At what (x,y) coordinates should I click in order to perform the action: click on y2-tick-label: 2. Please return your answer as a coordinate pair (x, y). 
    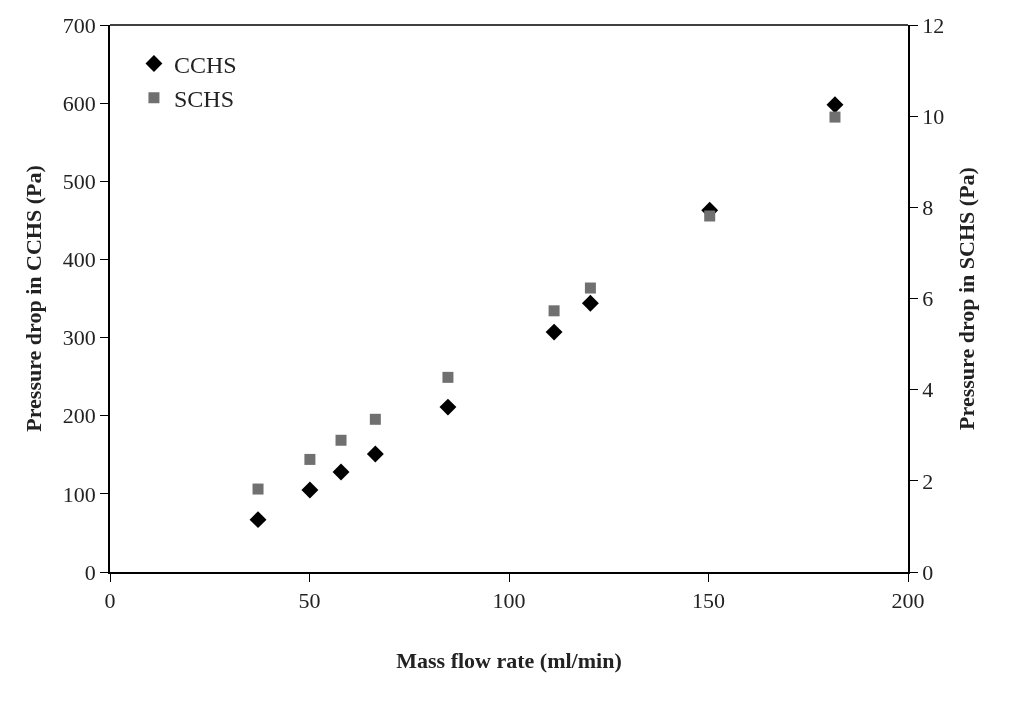
    Looking at the image, I should click on (928, 481).